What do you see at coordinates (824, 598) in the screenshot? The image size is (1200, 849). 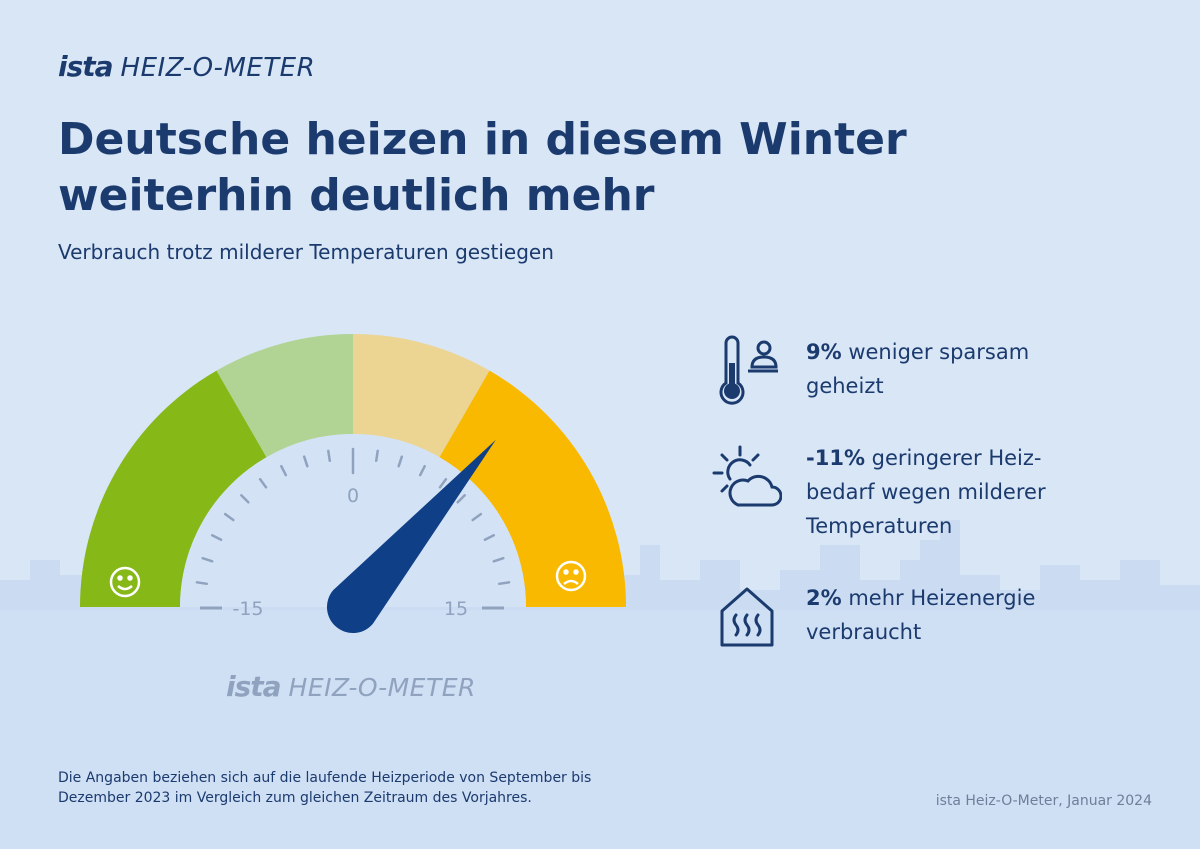 I see `fact-value-heizenergie: 2%` at bounding box center [824, 598].